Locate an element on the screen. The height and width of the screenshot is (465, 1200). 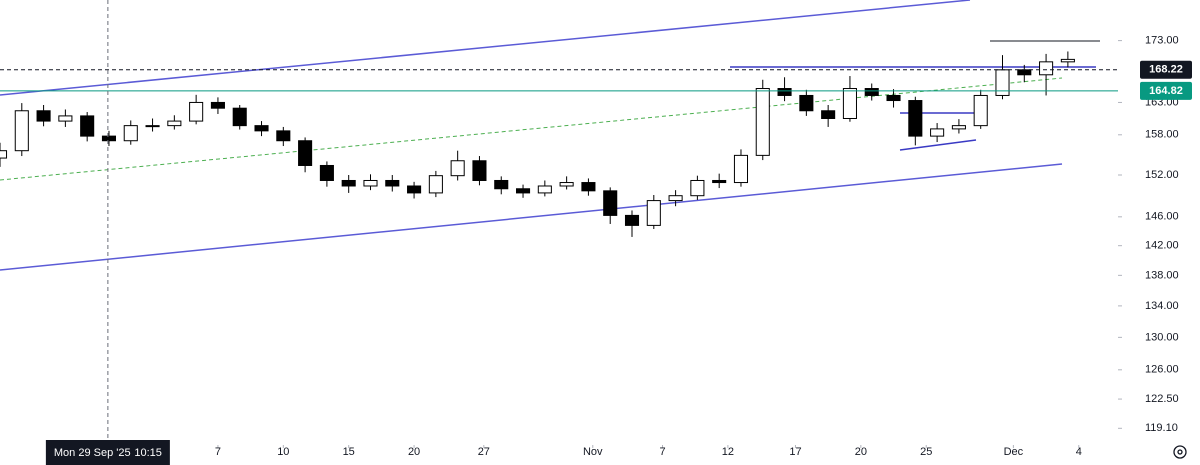
y-tick-label: 146.00 is located at coordinates (1162, 217).